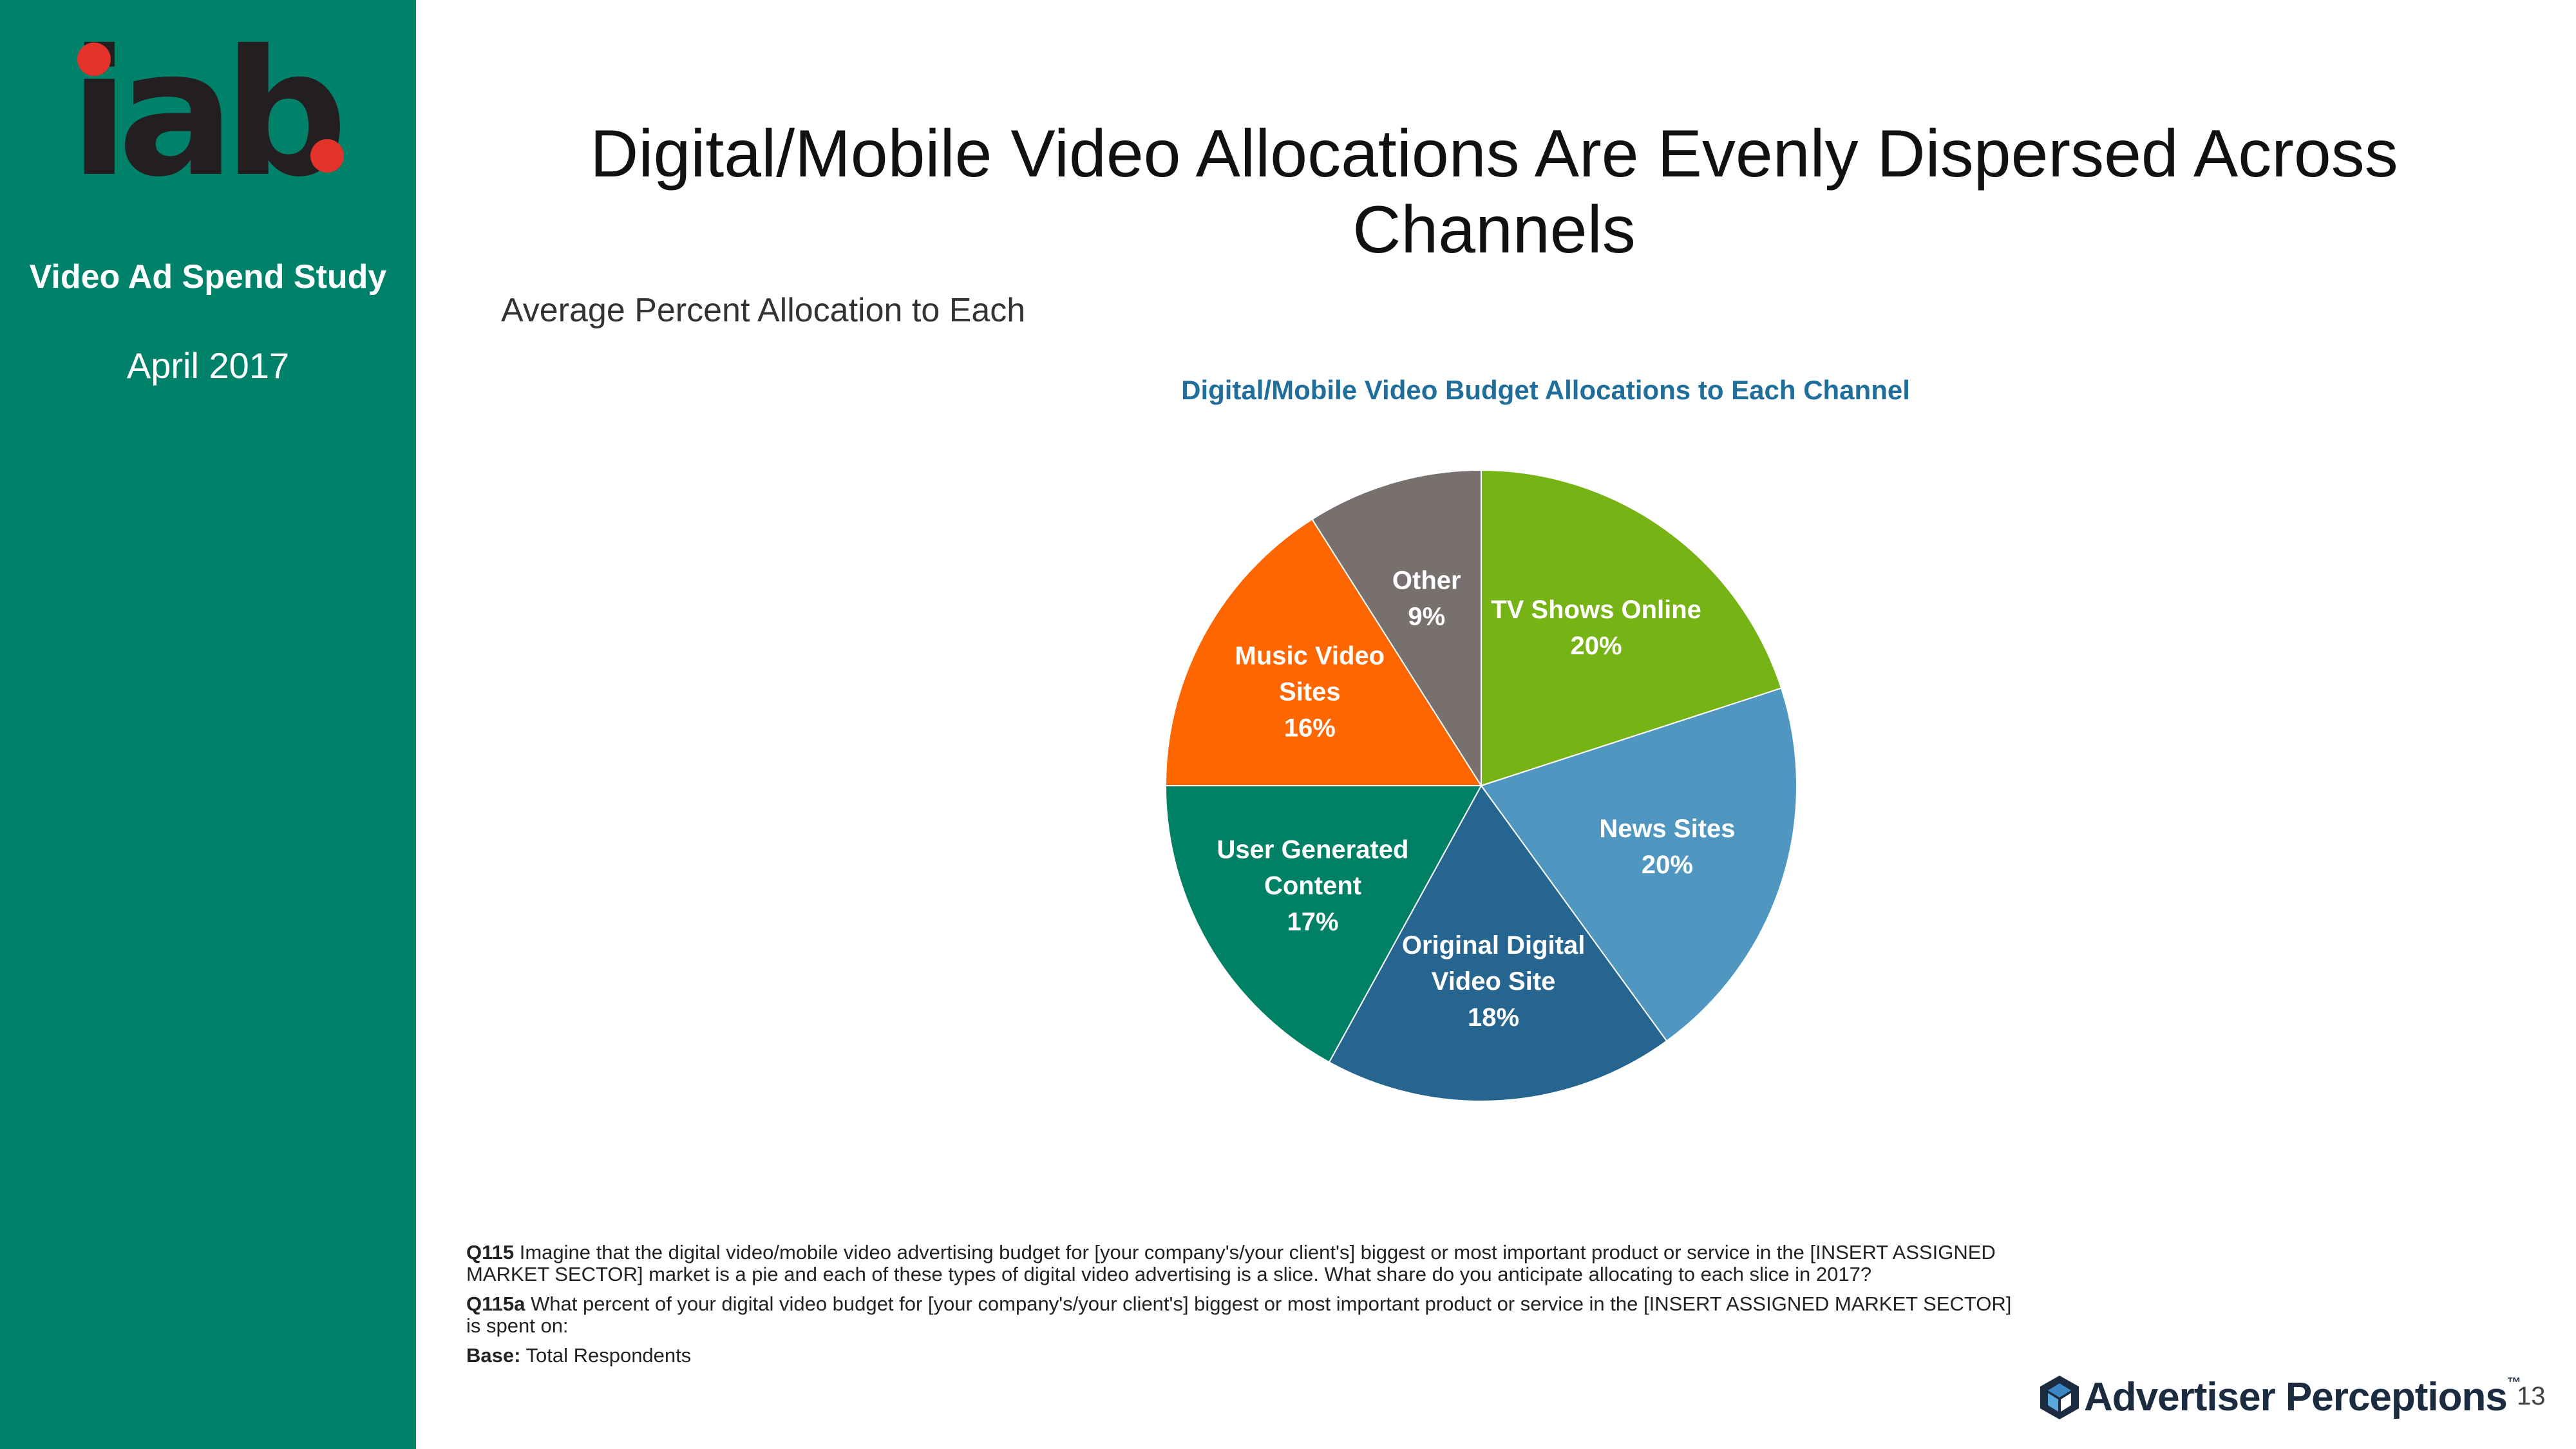 Image resolution: width=2576 pixels, height=1449 pixels. I want to click on pie-slice-original-digital-video-site, so click(1498, 943).